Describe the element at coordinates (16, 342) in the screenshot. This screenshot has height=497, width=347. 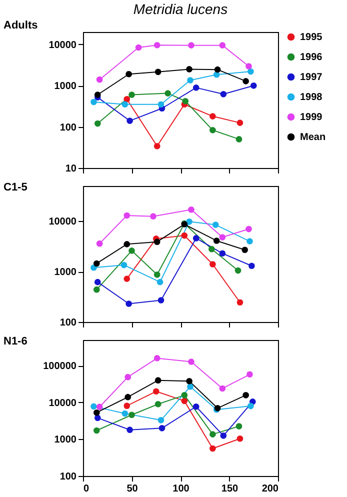
I see `y-axis-title: N1-6` at that location.